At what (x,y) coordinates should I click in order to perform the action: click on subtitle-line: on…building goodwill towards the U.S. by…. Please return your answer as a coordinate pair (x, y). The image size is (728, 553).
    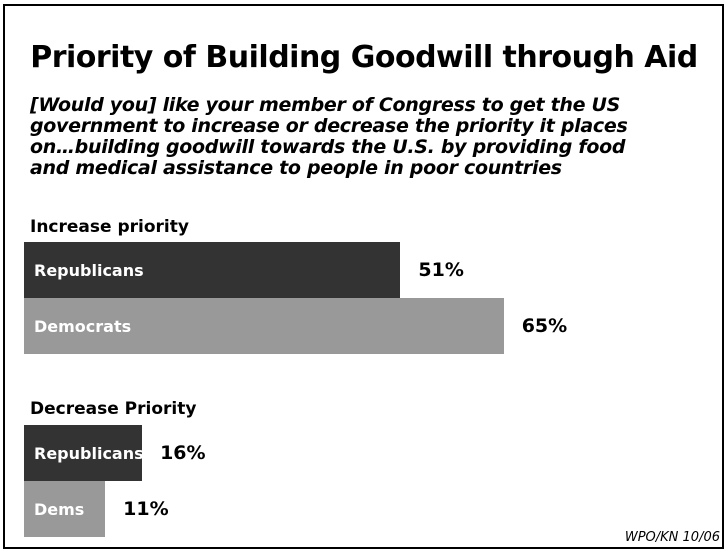
    Looking at the image, I should click on (328, 147).